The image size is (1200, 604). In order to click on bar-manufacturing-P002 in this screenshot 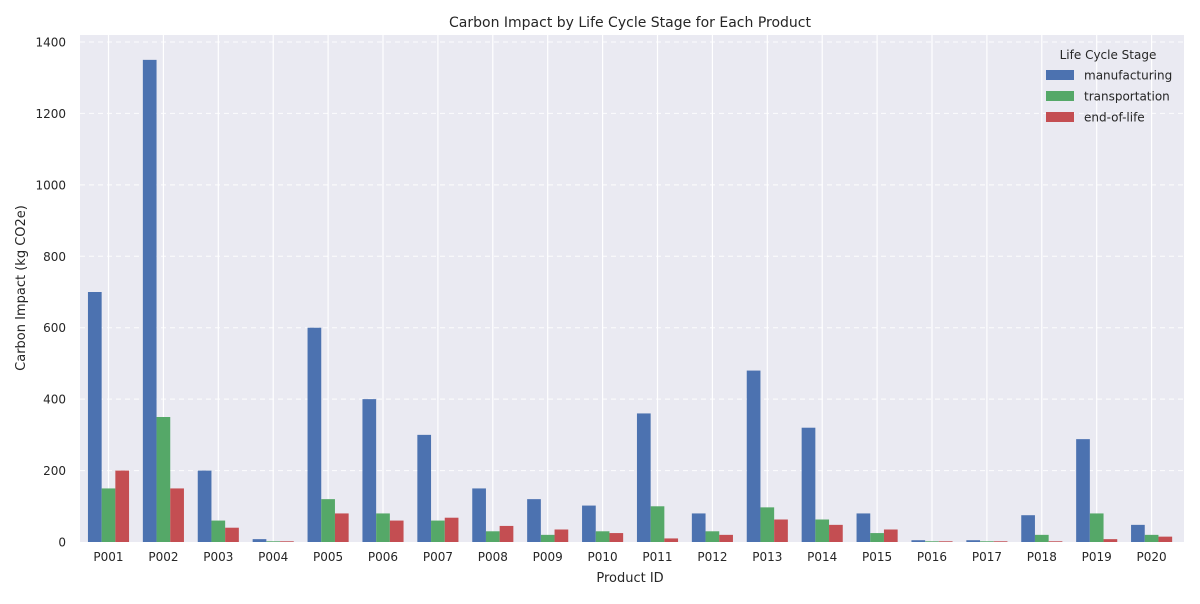, I will do `click(149, 301)`.